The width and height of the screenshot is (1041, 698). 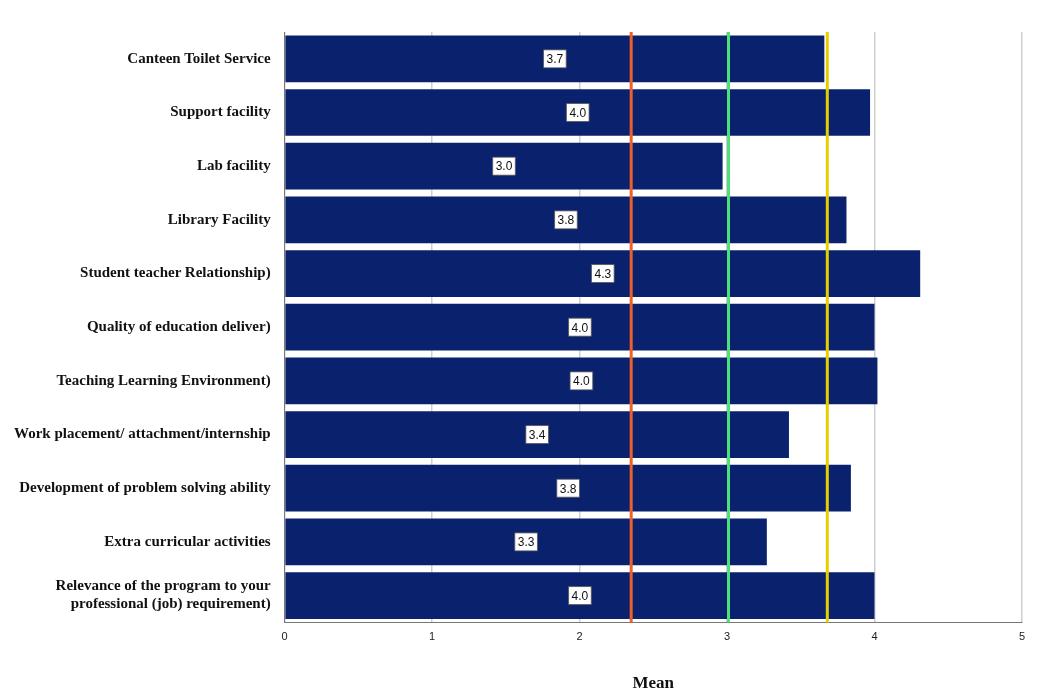 What do you see at coordinates (178, 327) in the screenshot?
I see `y-tick-label: Quality of education deliver)` at bounding box center [178, 327].